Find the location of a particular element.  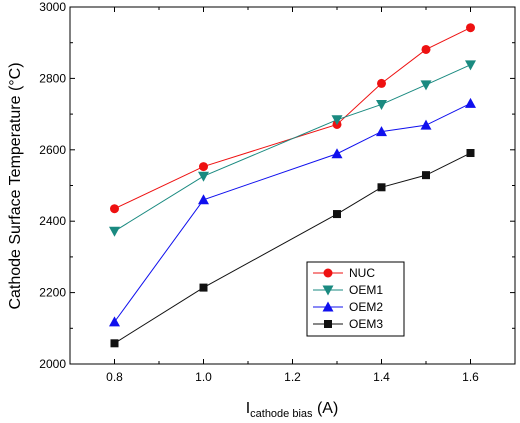

legend-label-oem3: OEM3 is located at coordinates (366, 324).